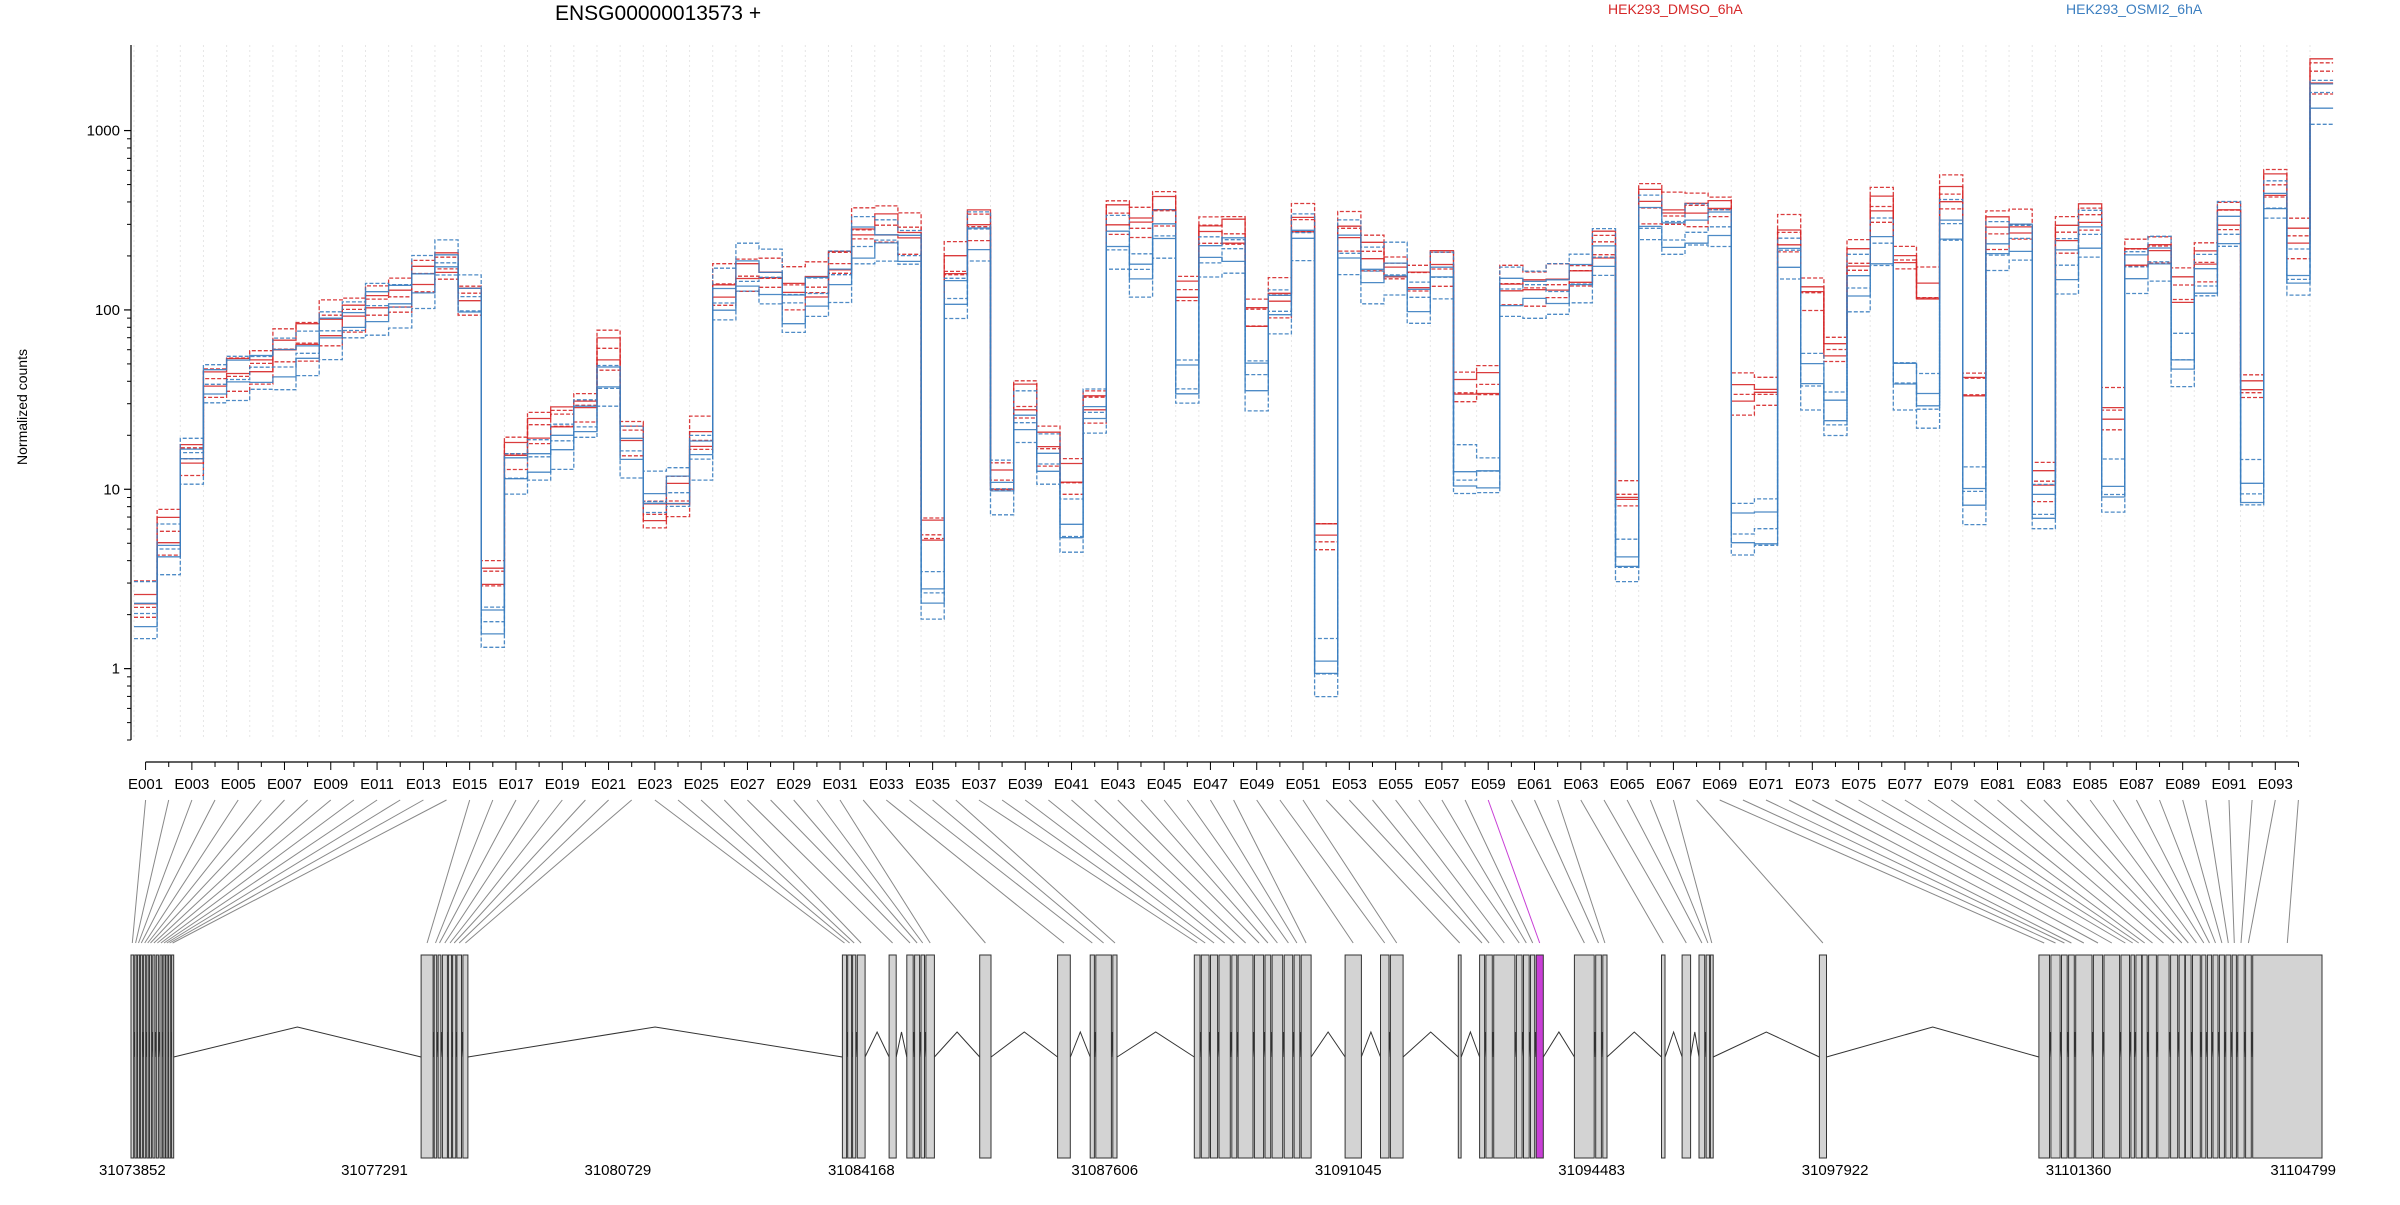 The image size is (2400, 1205). Describe the element at coordinates (109, 393) in the screenshot. I see `y-axis: 1 10 100 1000` at that location.